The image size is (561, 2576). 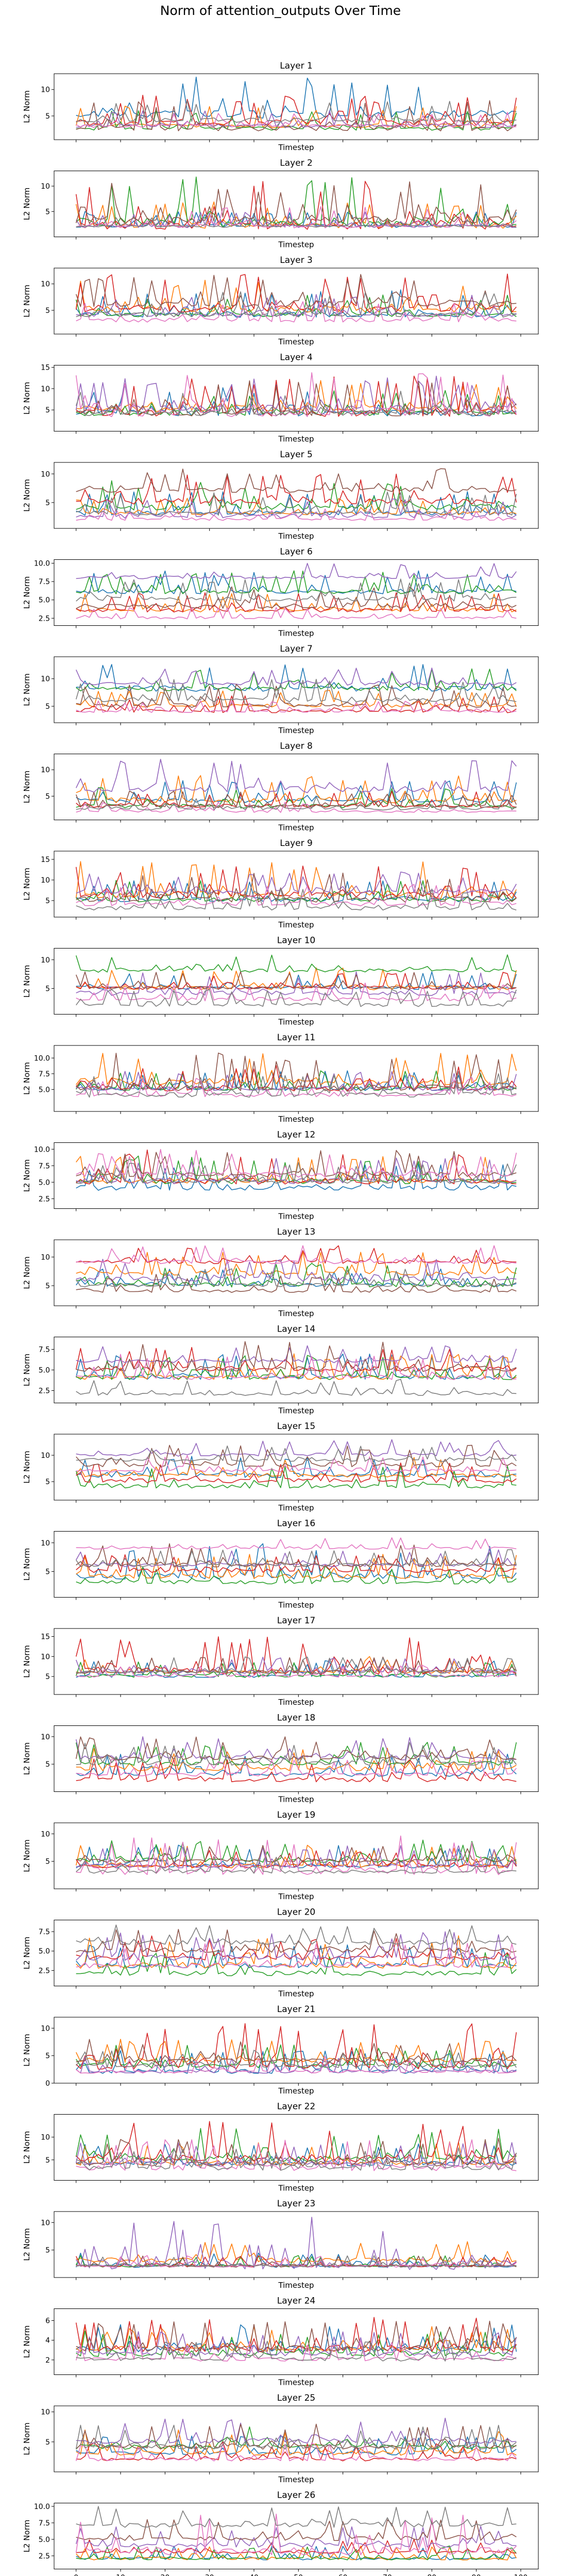 What do you see at coordinates (296, 1135) in the screenshot?
I see `panel-title: Layer 12` at bounding box center [296, 1135].